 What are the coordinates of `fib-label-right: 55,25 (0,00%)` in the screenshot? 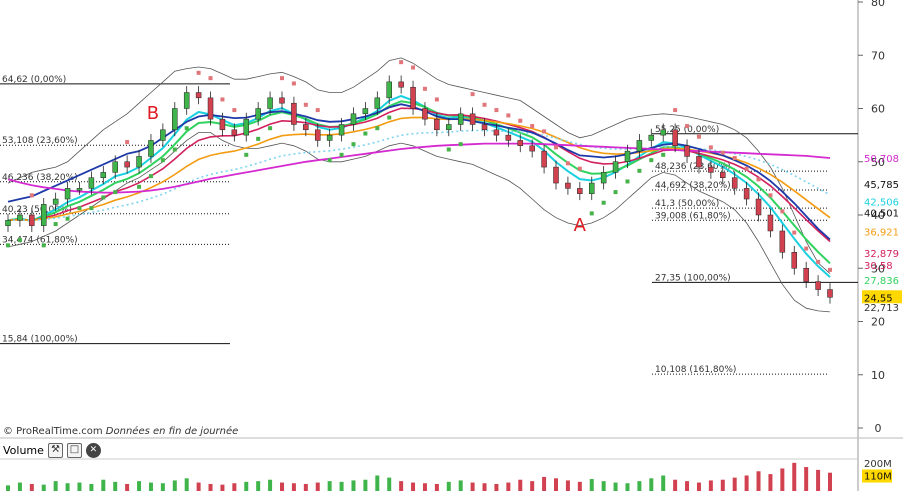 It's located at (687, 130).